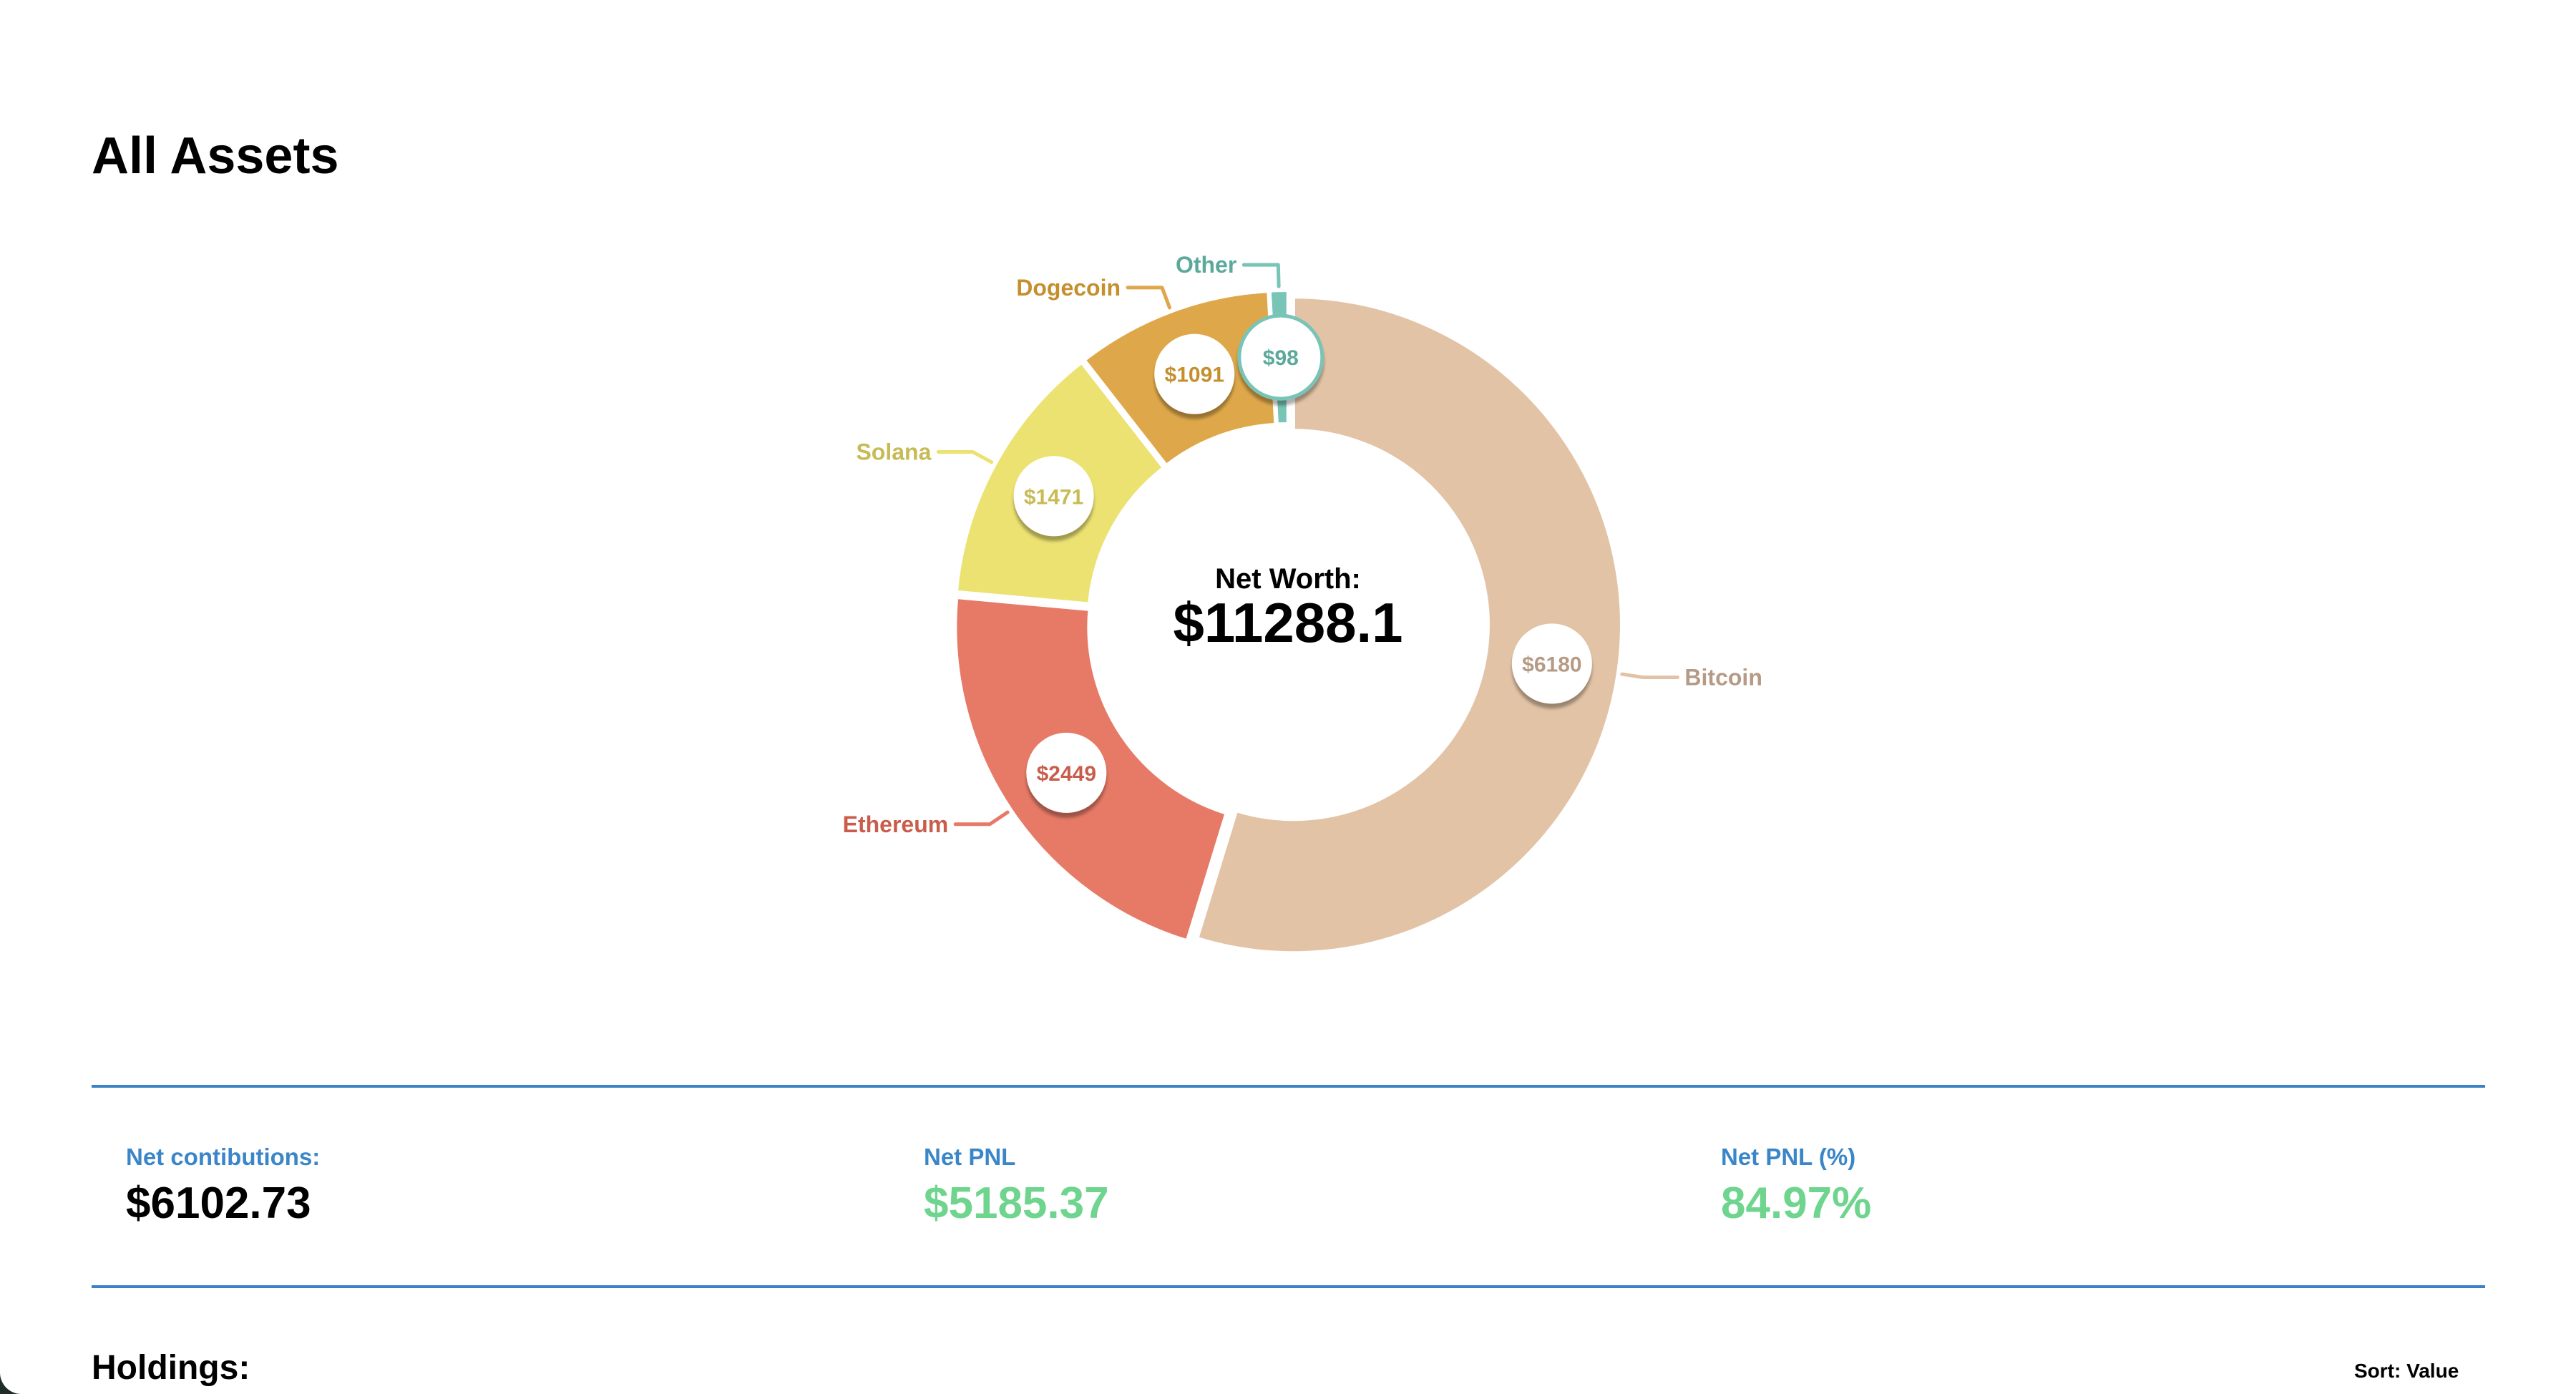 The width and height of the screenshot is (2576, 1394). Describe the element at coordinates (1649, 676) in the screenshot. I see `leader-line-bitcoin` at that location.